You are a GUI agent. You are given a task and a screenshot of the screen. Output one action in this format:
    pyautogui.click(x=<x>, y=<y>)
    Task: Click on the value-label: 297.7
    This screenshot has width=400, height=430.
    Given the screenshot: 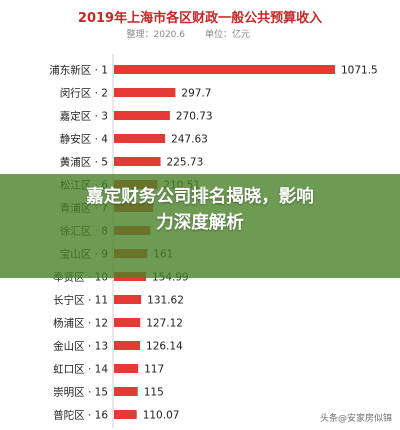 What is the action you would take?
    pyautogui.click(x=196, y=94)
    